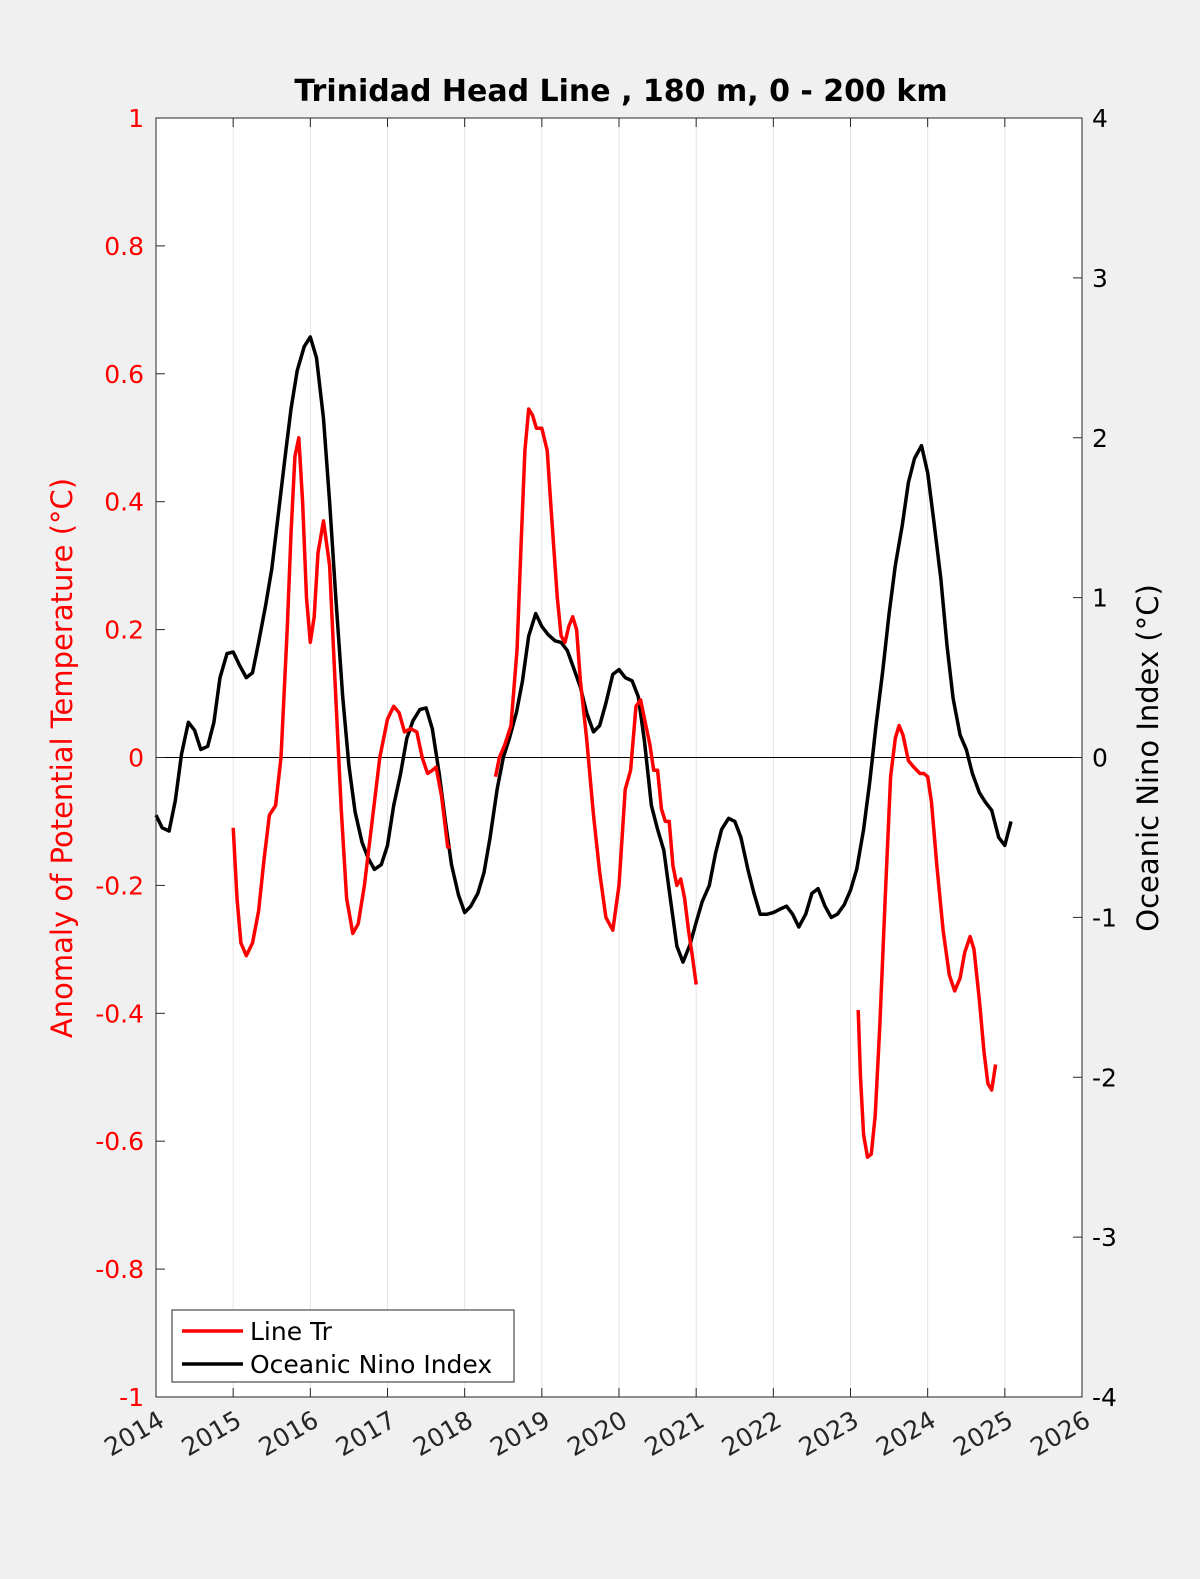  What do you see at coordinates (1100, 758) in the screenshot?
I see `y-right-tick-label: 0` at bounding box center [1100, 758].